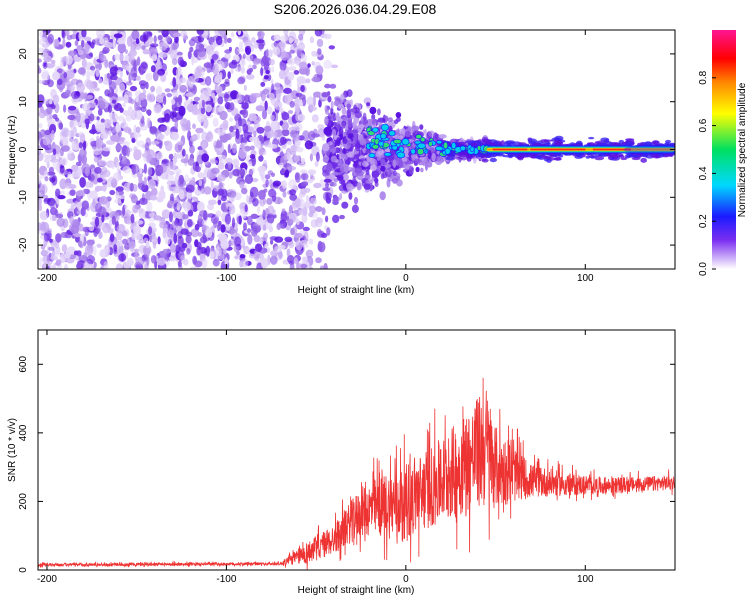 The width and height of the screenshot is (750, 600). I want to click on snr-y-tick-label: 200, so click(23, 501).